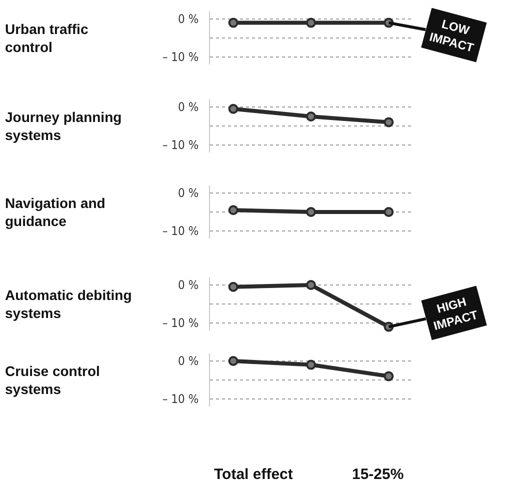 This screenshot has width=527, height=499. I want to click on text: Automatic debiting systems, so click(68, 304).